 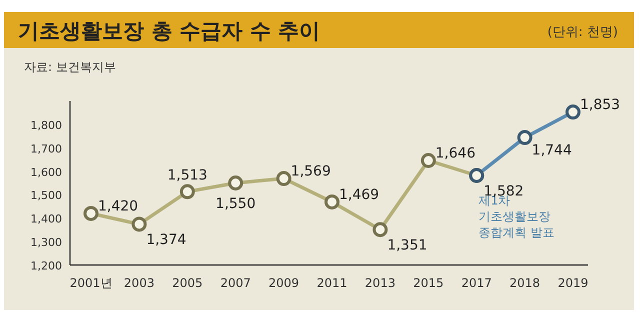 I want to click on x-tick-label: 2001년, so click(x=91, y=283).